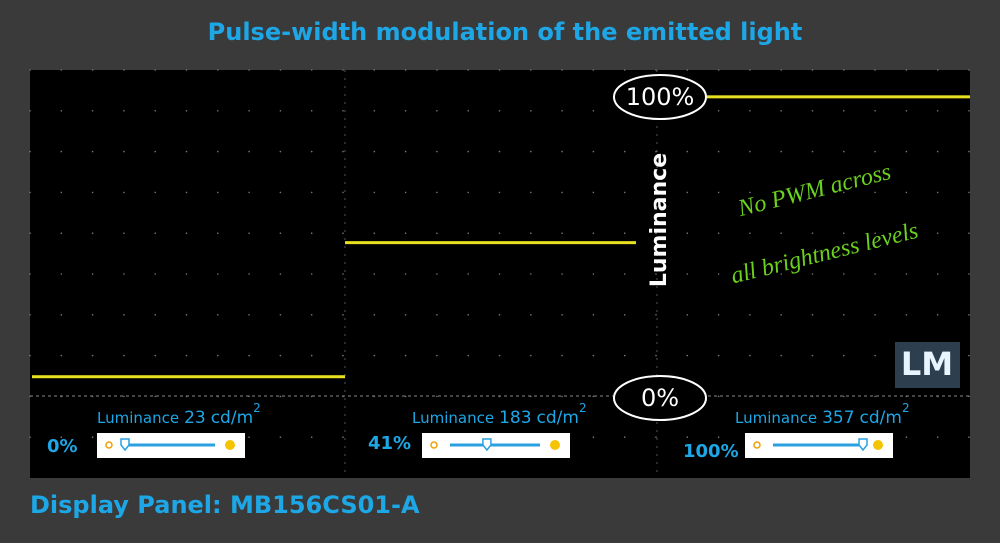  What do you see at coordinates (225, 505) in the screenshot?
I see `footer: Display Panel: MB156CS01-A` at bounding box center [225, 505].